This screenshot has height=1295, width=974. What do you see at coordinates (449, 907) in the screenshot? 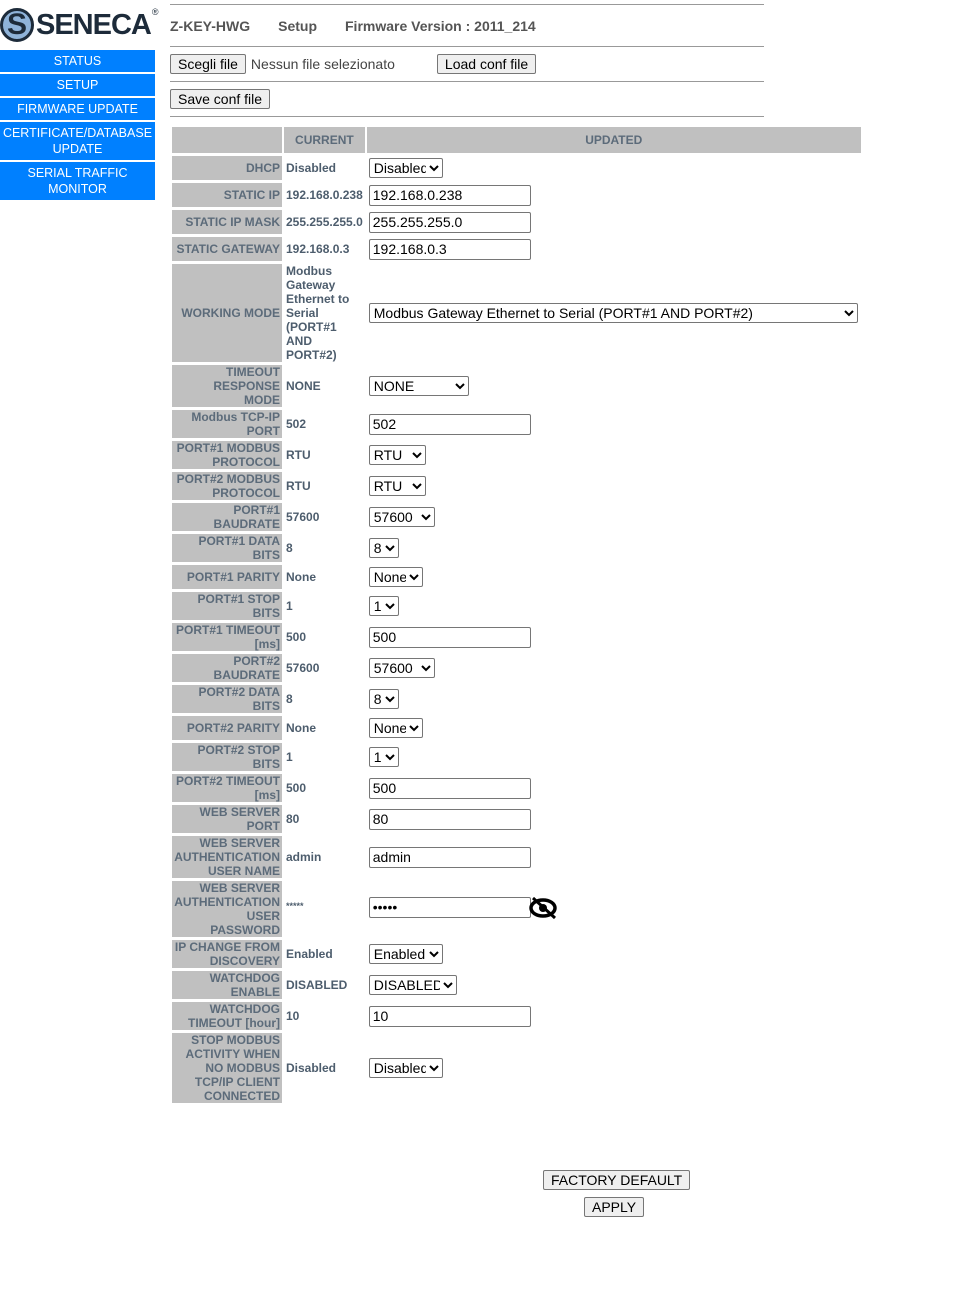
I see `web-server-authentication-user-password-input` at bounding box center [449, 907].